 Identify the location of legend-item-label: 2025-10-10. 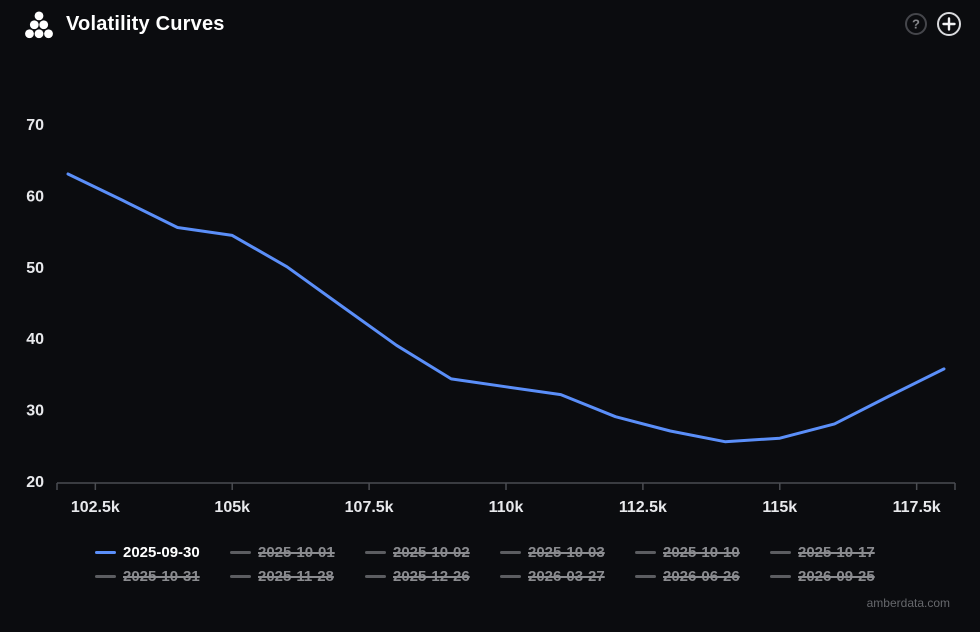
(701, 552).